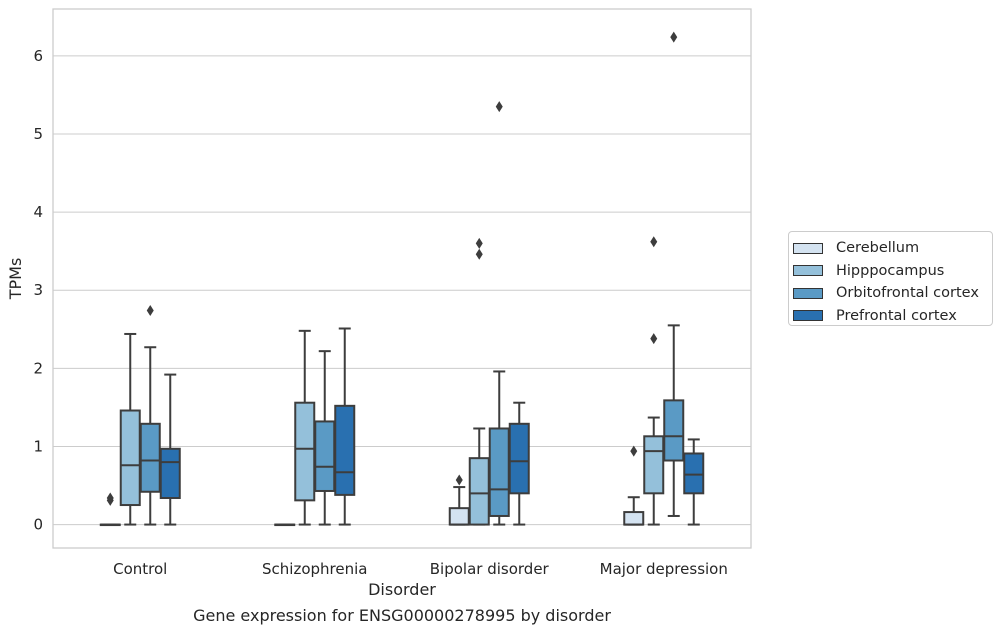  I want to click on y-tick-label: 2, so click(38, 368).